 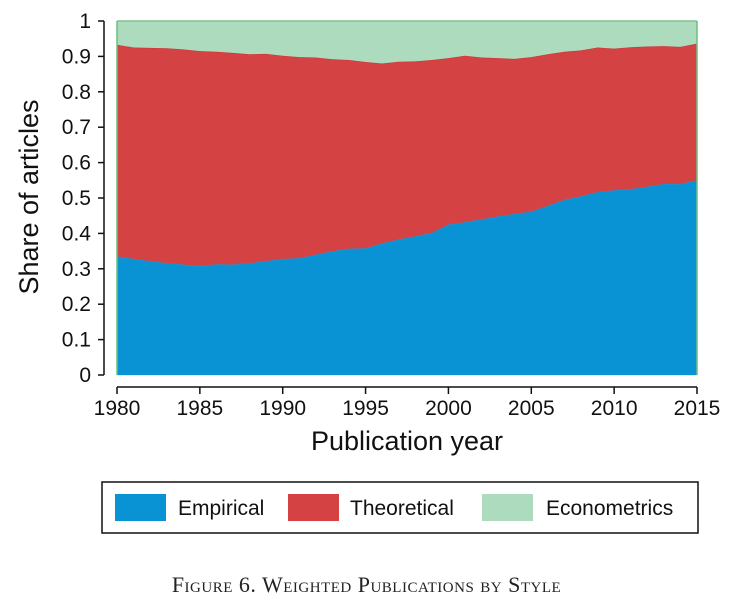 What do you see at coordinates (531, 408) in the screenshot?
I see `x-tick-label: 2005` at bounding box center [531, 408].